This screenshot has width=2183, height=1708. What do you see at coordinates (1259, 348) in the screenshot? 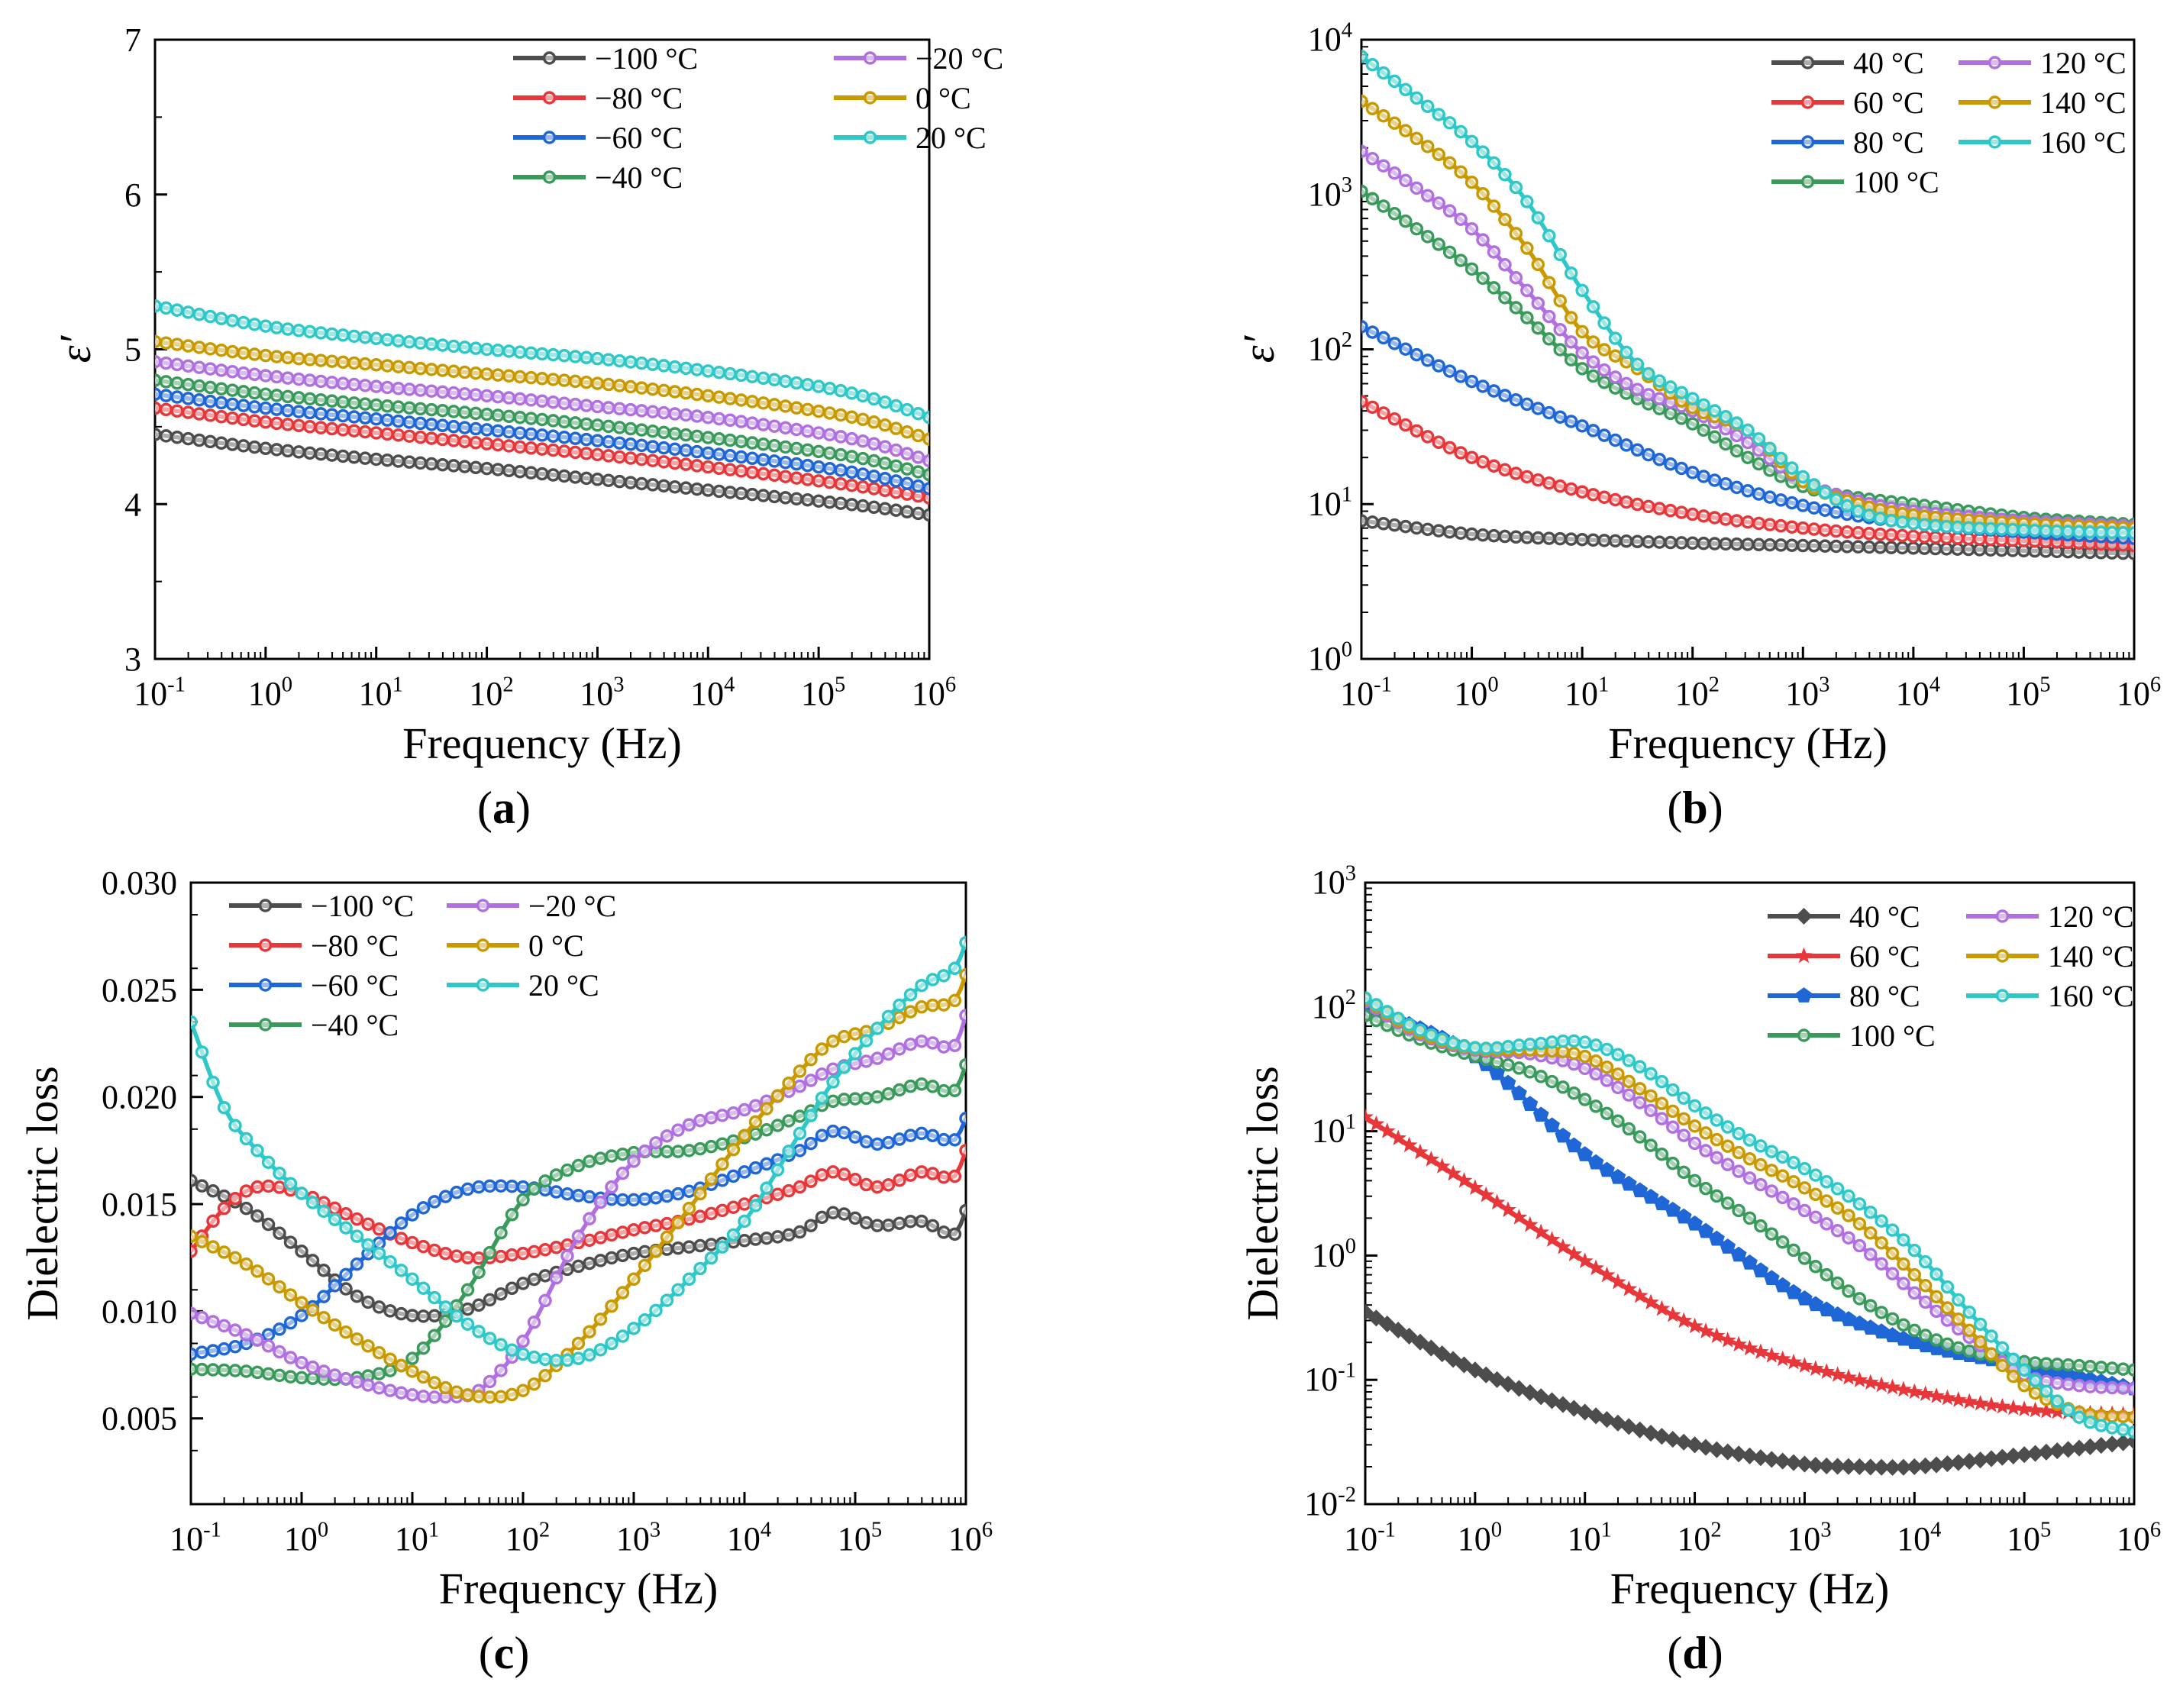
I see `y-axis-title: ε′` at bounding box center [1259, 348].